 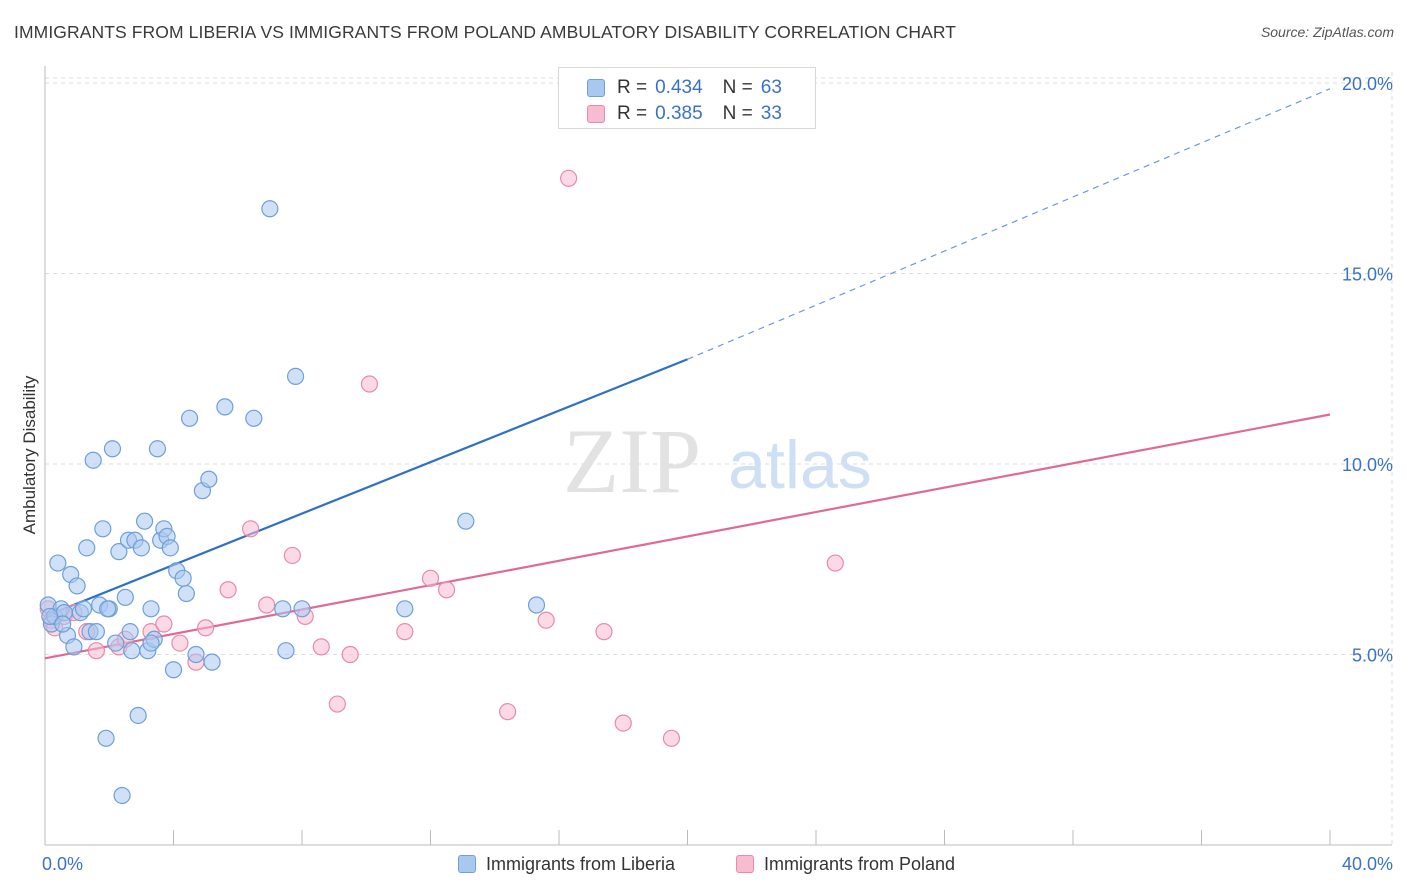 I want to click on legend-label-liberia: Immigrants from Liberia, so click(x=581, y=863).